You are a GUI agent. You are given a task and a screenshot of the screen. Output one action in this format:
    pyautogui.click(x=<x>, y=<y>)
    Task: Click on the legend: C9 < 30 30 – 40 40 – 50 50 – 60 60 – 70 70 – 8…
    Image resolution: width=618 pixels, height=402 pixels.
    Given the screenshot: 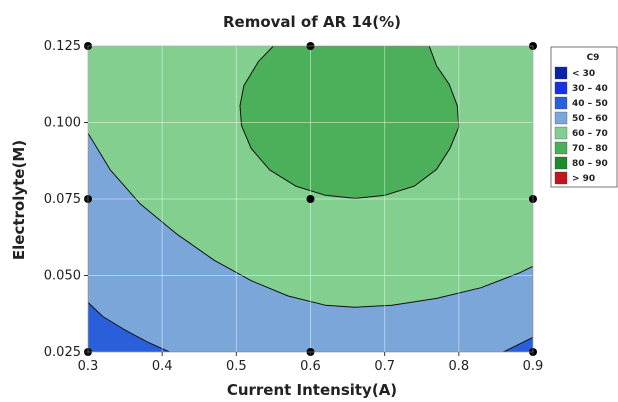 What is the action you would take?
    pyautogui.click(x=584, y=117)
    